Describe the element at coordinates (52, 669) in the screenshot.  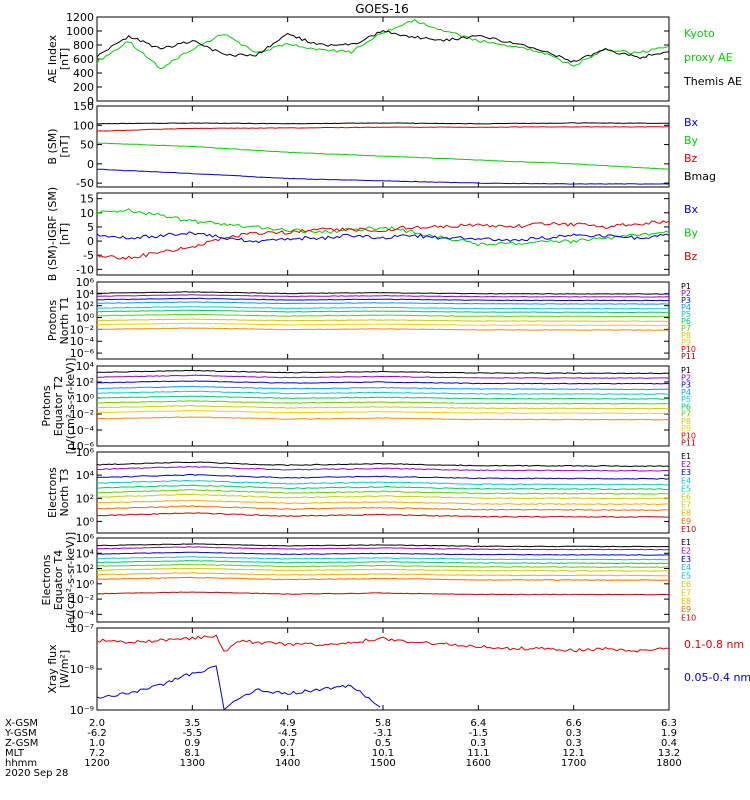
I see `y-axis-label: Xray flux` at that location.